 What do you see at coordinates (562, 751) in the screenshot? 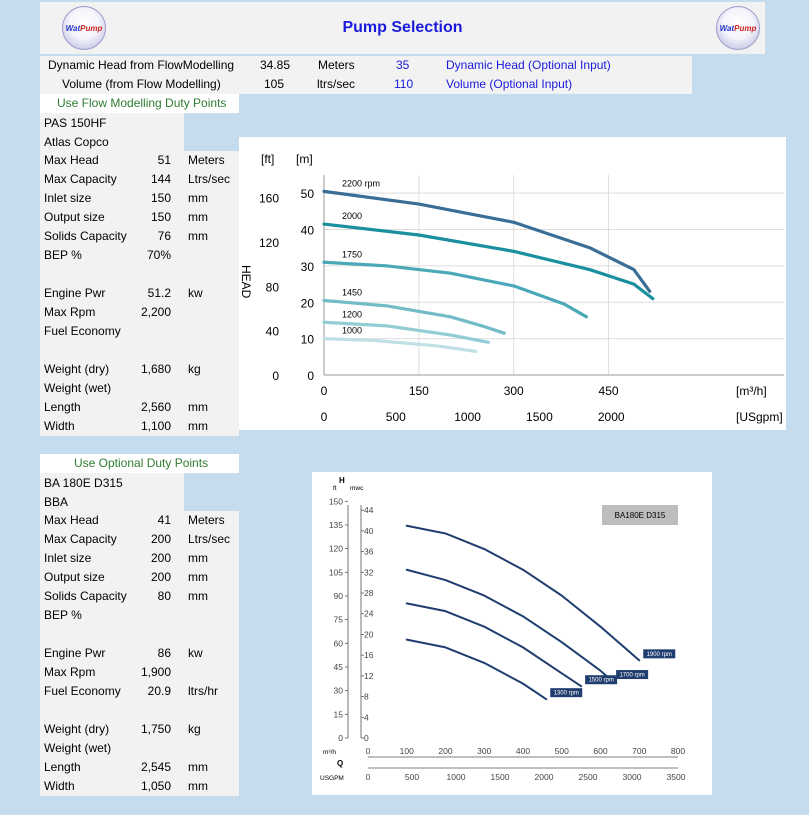
I see `x-tick-m3h: 500` at bounding box center [562, 751].